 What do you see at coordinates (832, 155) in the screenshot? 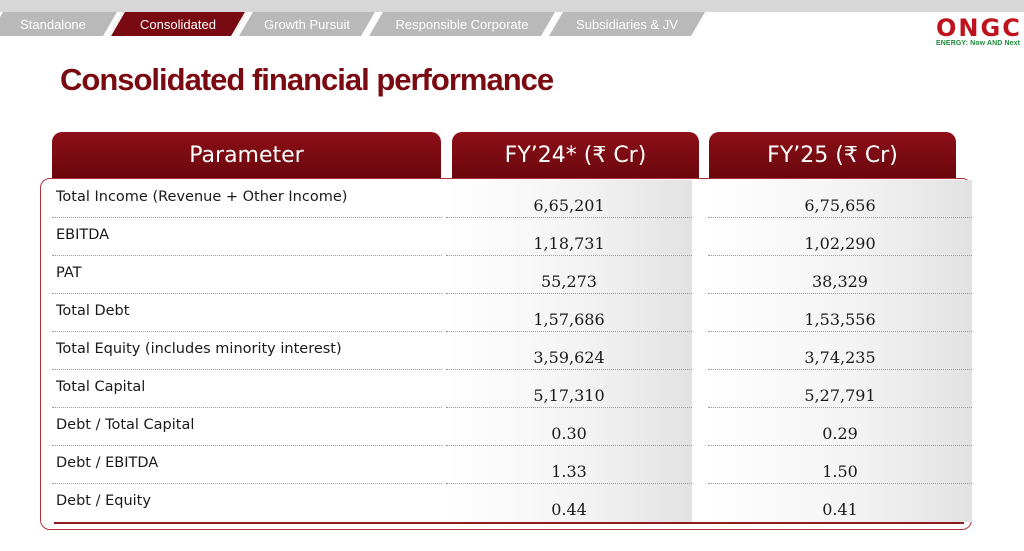
I see `header-fy25: FY’25 (₹ Cr)` at bounding box center [832, 155].